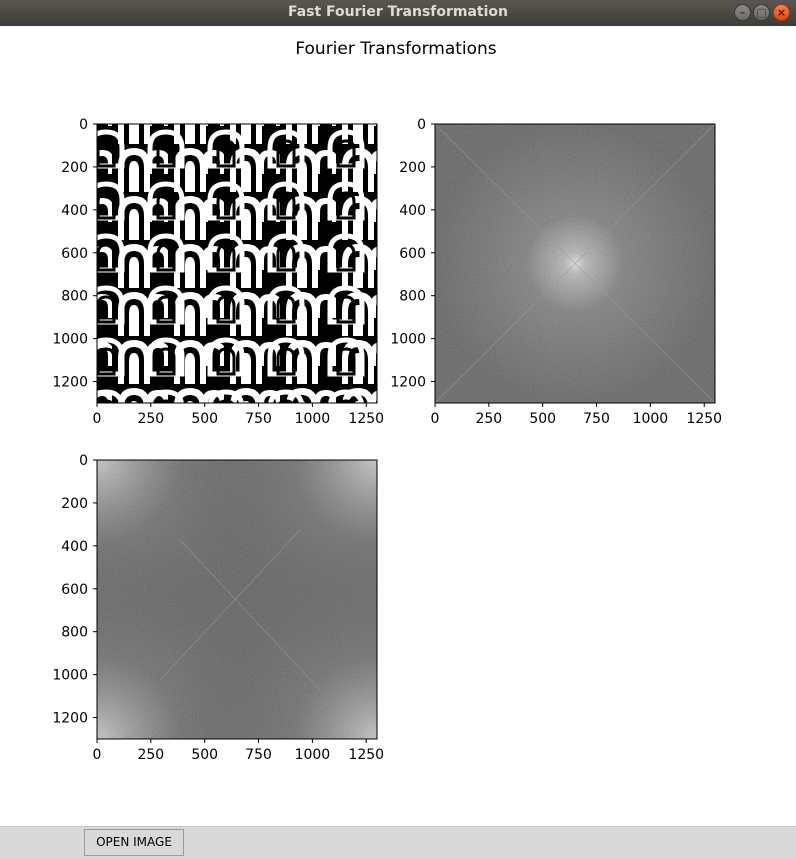 This screenshot has width=796, height=859. I want to click on minimize-icon: –, so click(742, 12).